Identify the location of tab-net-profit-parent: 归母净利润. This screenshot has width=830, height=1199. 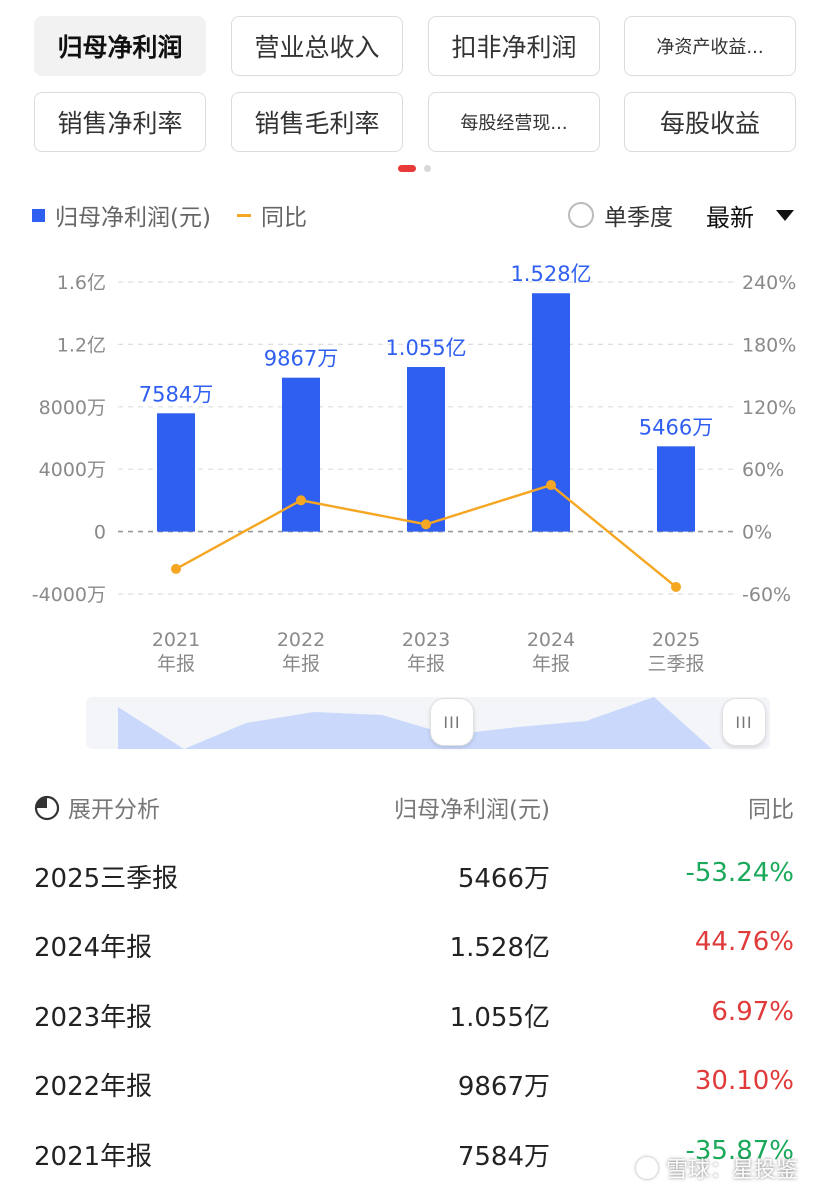
(120, 46).